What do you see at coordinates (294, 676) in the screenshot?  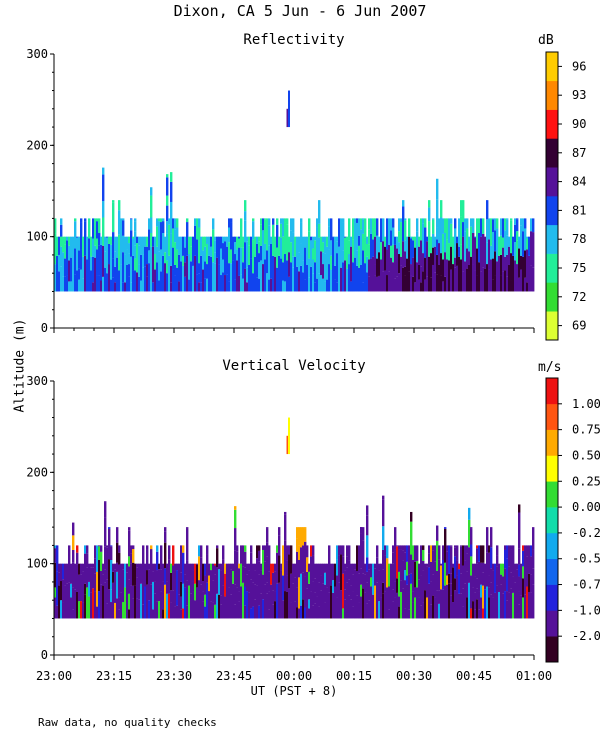 I see `x-tick-label: 00:00` at bounding box center [294, 676].